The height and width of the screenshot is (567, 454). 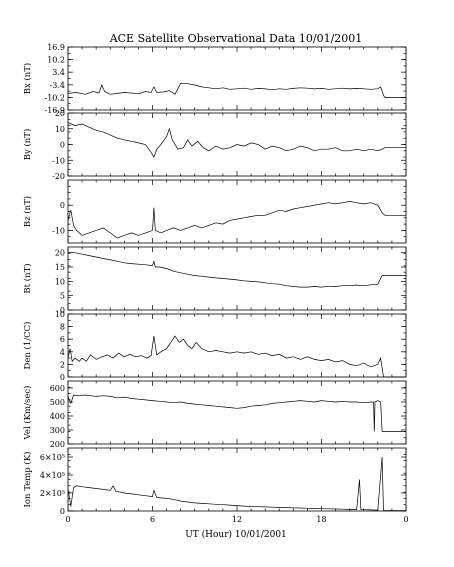 What do you see at coordinates (54, 98) in the screenshot?
I see `y-tick-label: -10.2` at bounding box center [54, 98].